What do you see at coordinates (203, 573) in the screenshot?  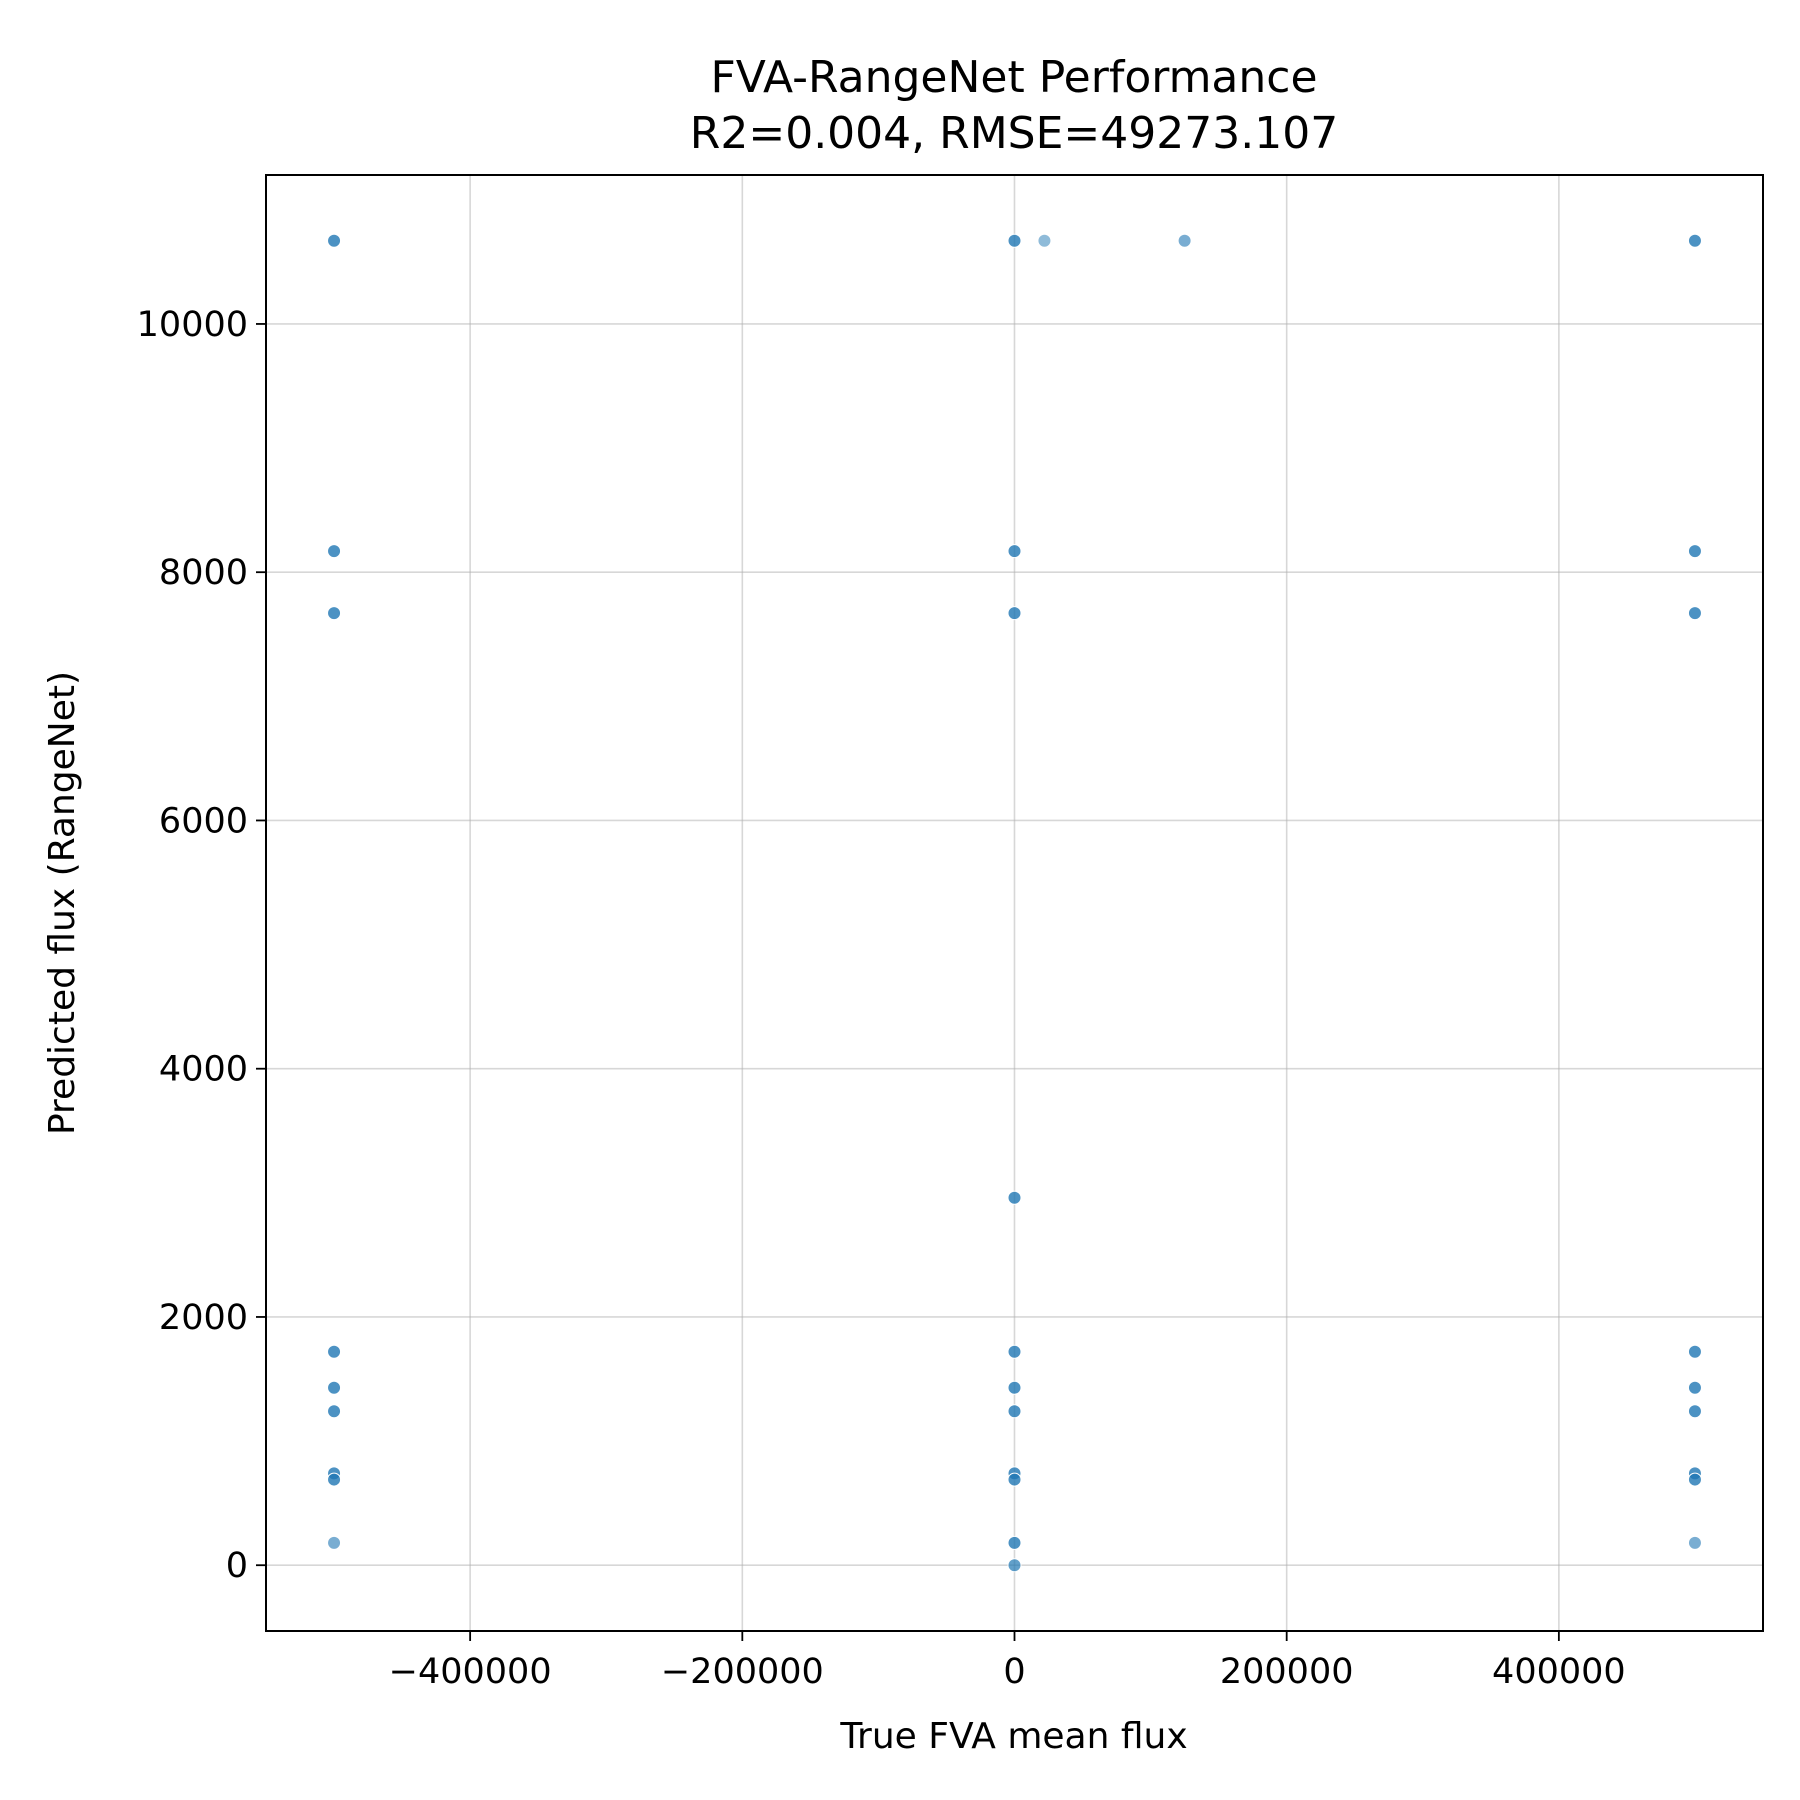 I see `y-tick-label: 8000` at bounding box center [203, 573].